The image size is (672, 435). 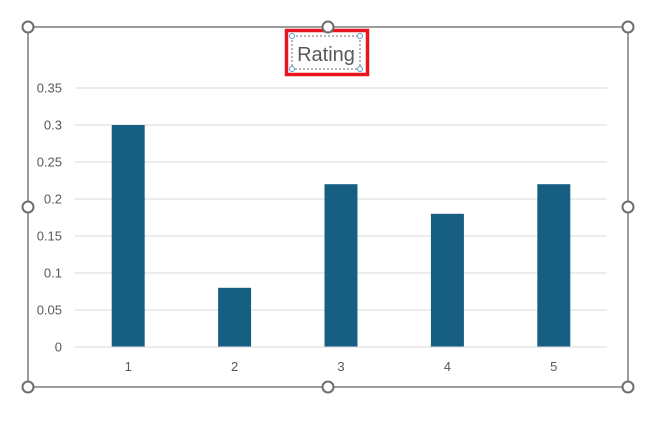 What do you see at coordinates (328, 27) in the screenshot?
I see `resize-handle-top-middle` at bounding box center [328, 27].